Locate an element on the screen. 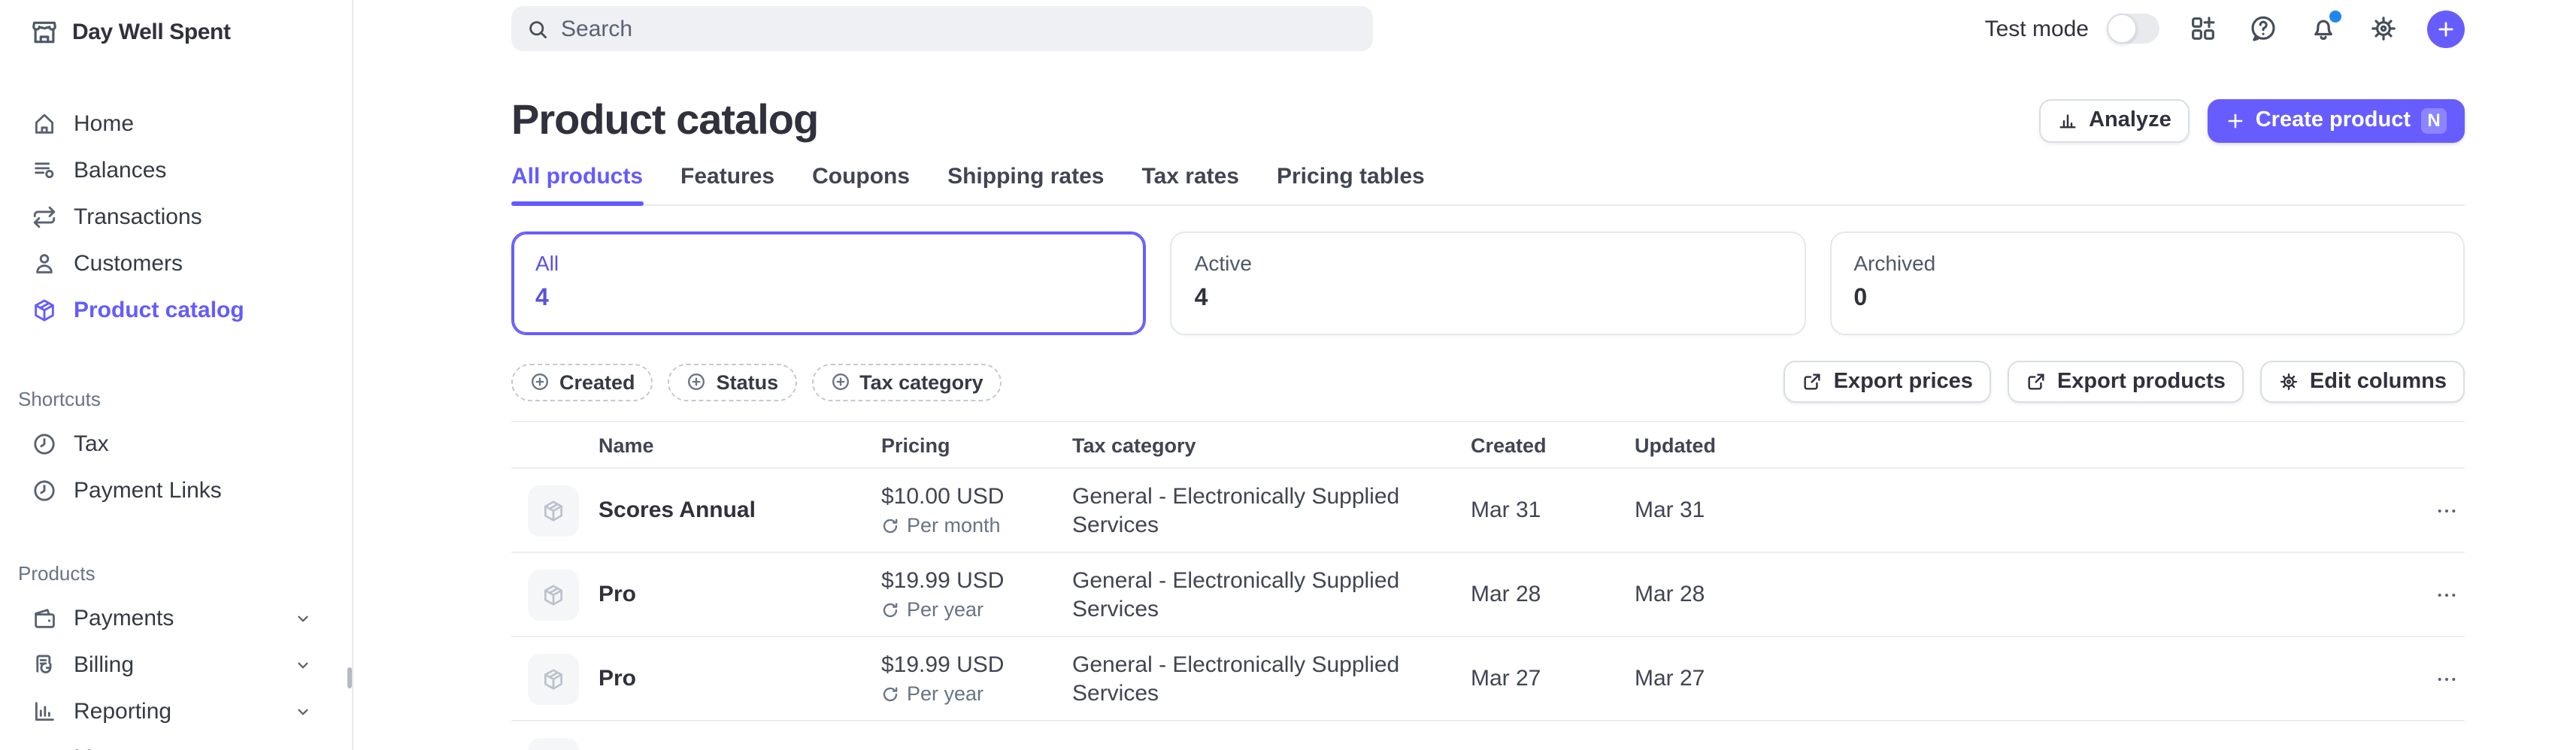 The width and height of the screenshot is (2576, 750). sidebar-scrollbar-thumb is located at coordinates (349, 677).